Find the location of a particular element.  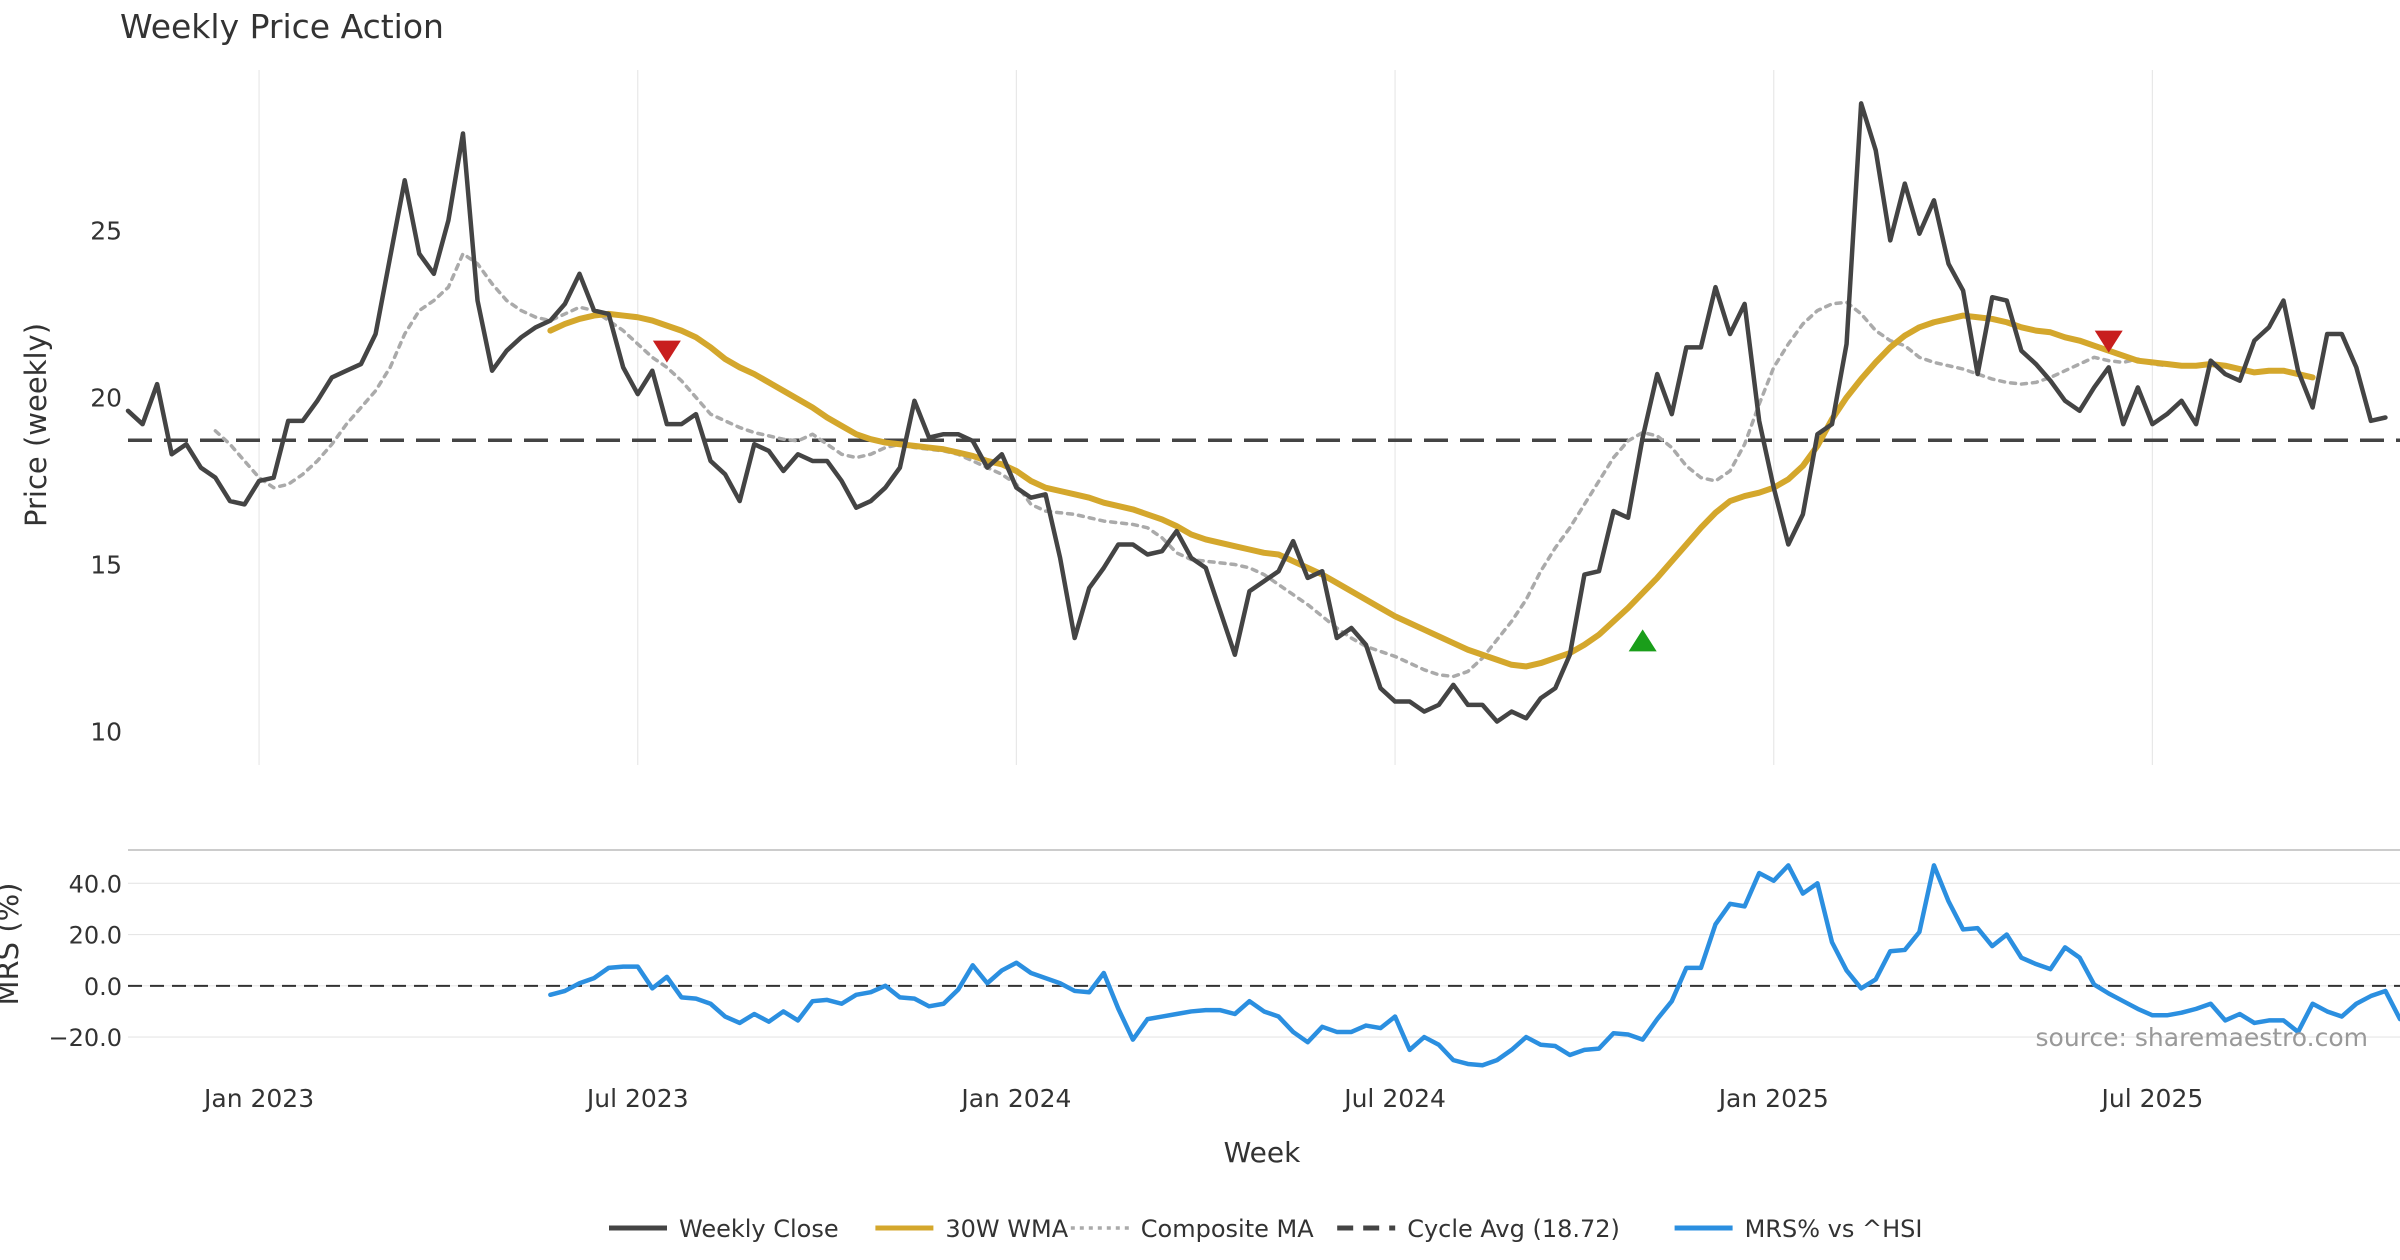

x-tick-label: Jan 2023 is located at coordinates (258, 1098).